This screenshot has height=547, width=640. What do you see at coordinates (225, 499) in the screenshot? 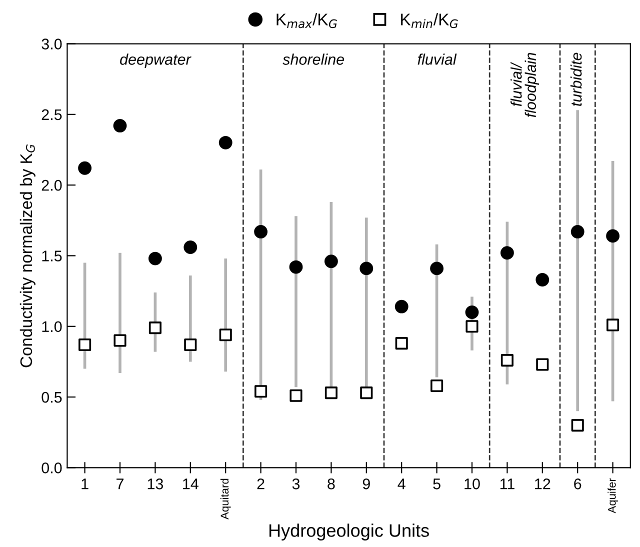
I see `x-tick-label: Aquitard` at bounding box center [225, 499].